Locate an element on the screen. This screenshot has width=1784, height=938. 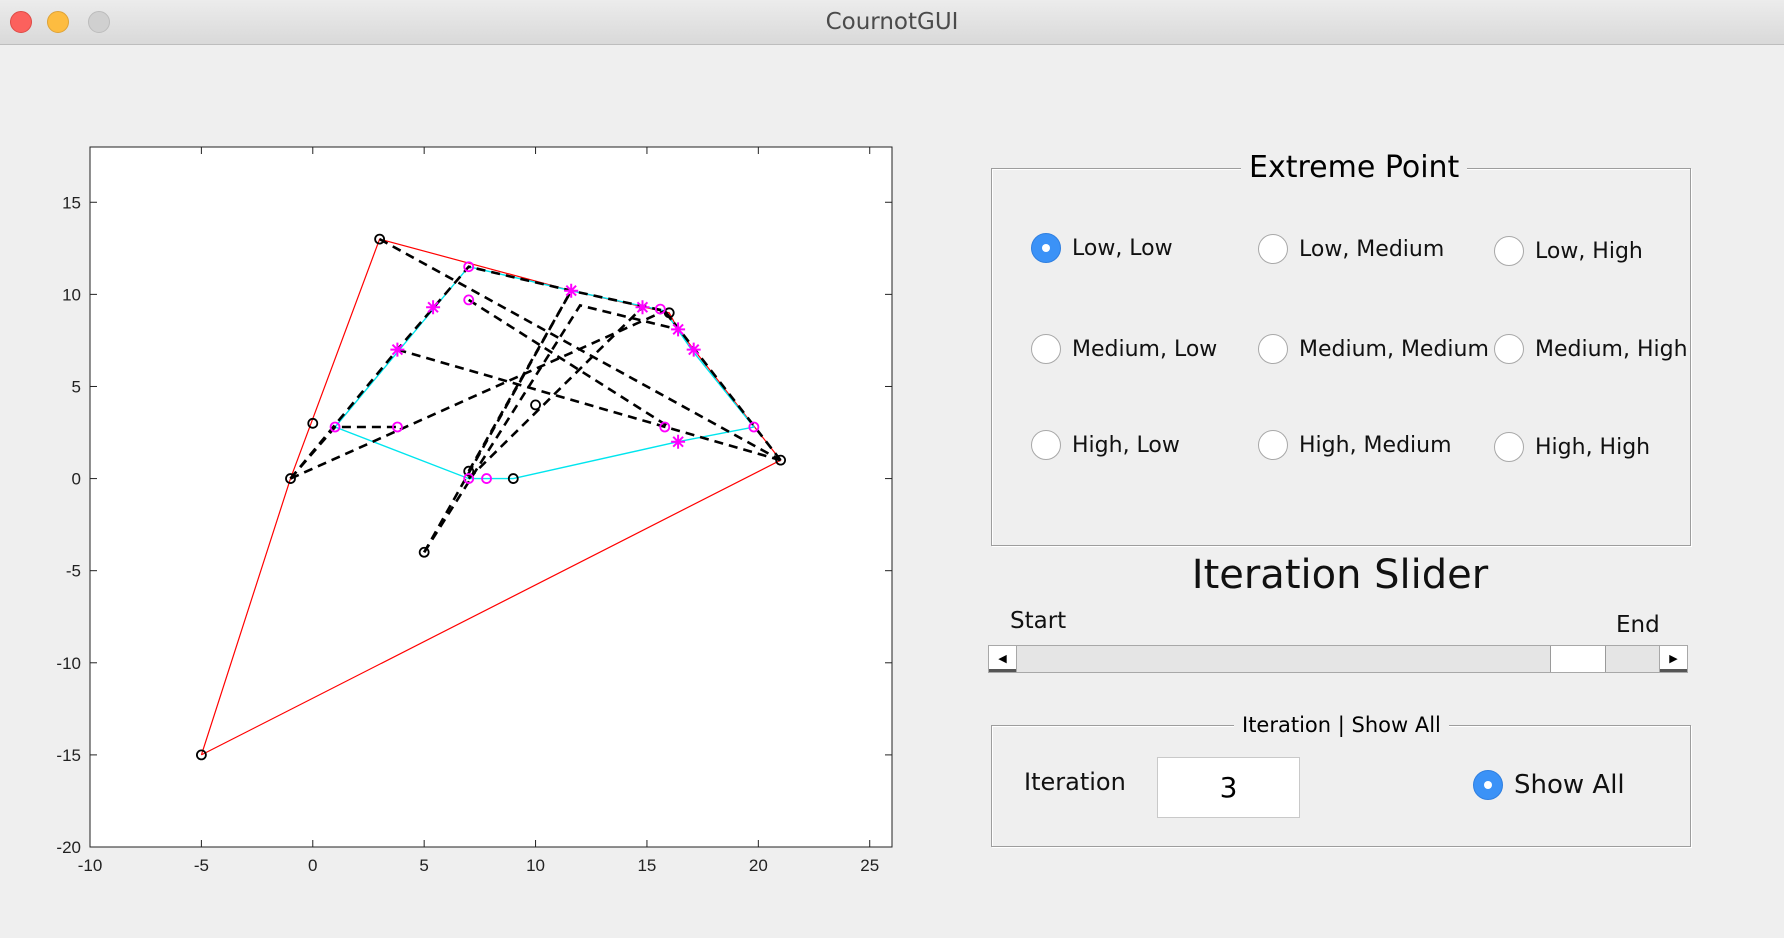
radio-high-low: High, Low is located at coordinates (1105, 445).